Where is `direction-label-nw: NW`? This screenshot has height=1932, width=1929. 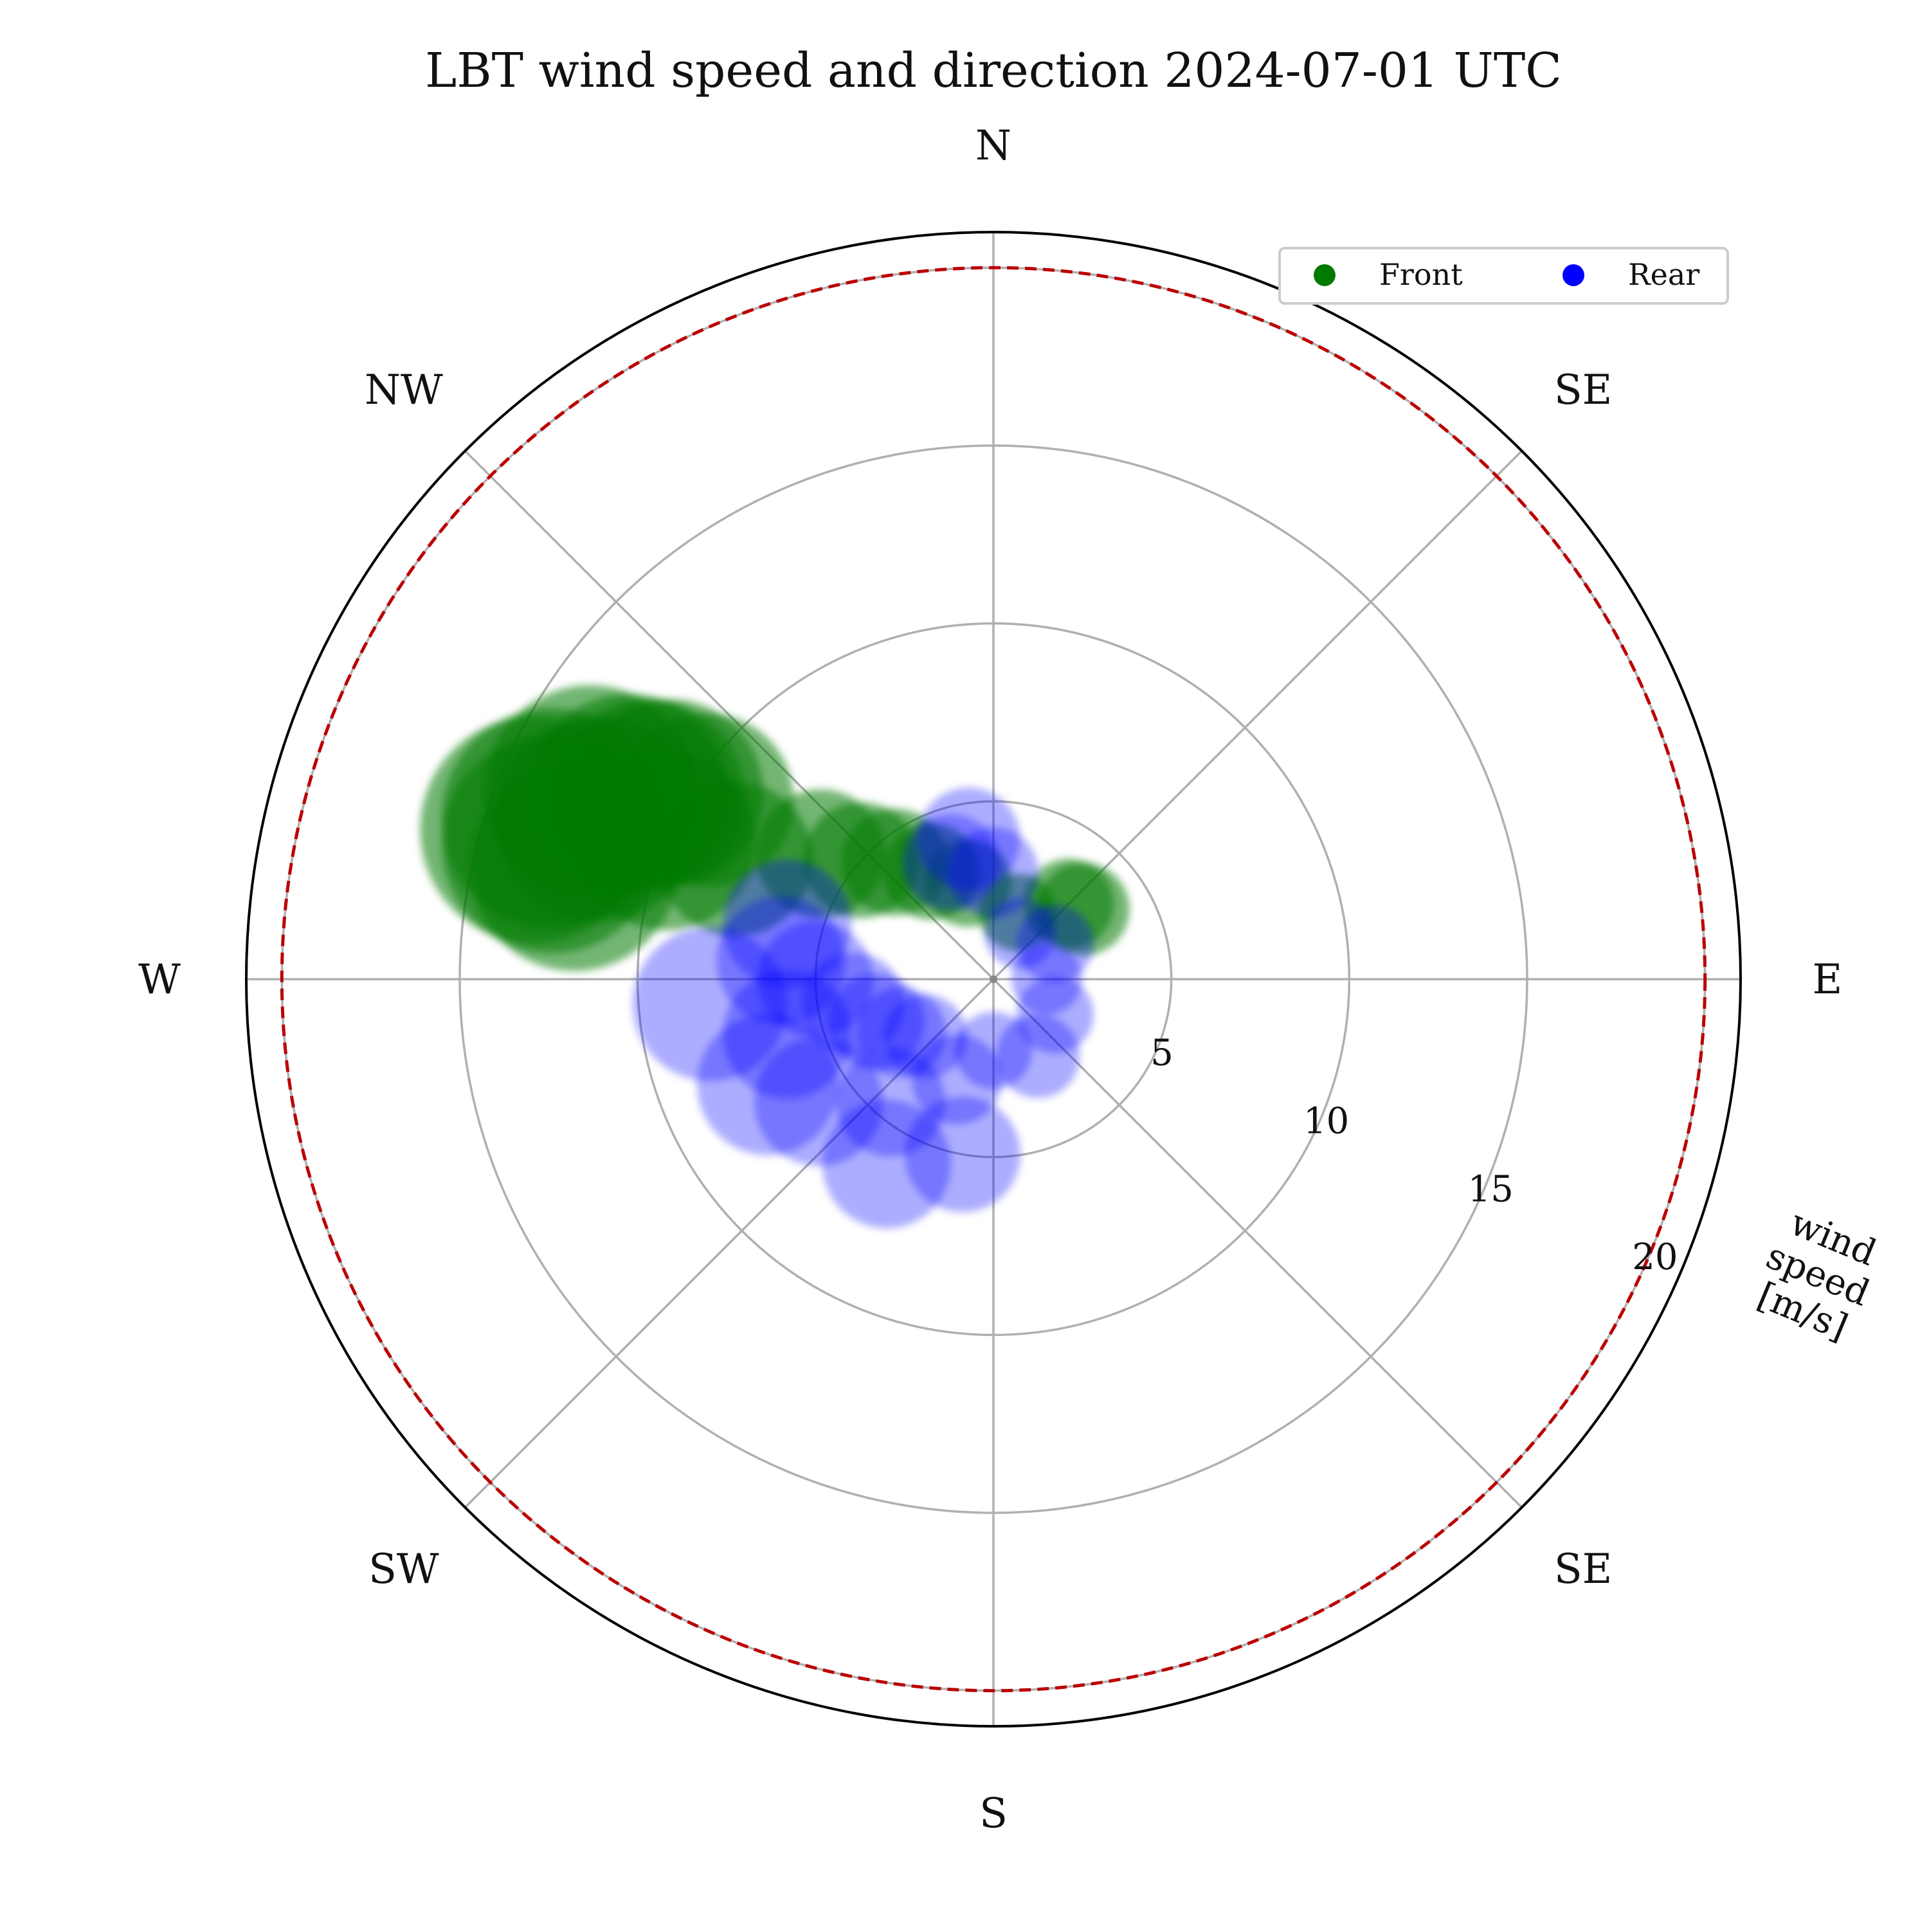 direction-label-nw: NW is located at coordinates (404, 390).